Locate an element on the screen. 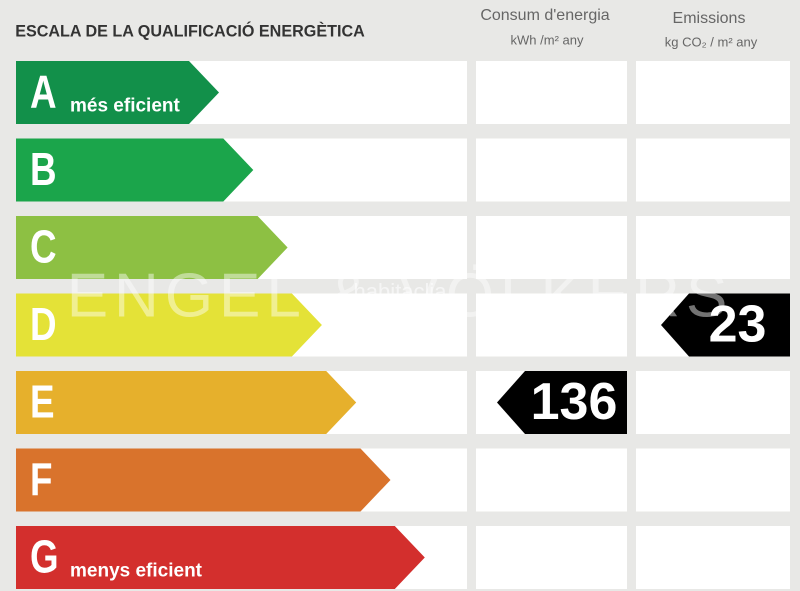  watermark: ENGEL & VÖLKERS is located at coordinates (400, 295).